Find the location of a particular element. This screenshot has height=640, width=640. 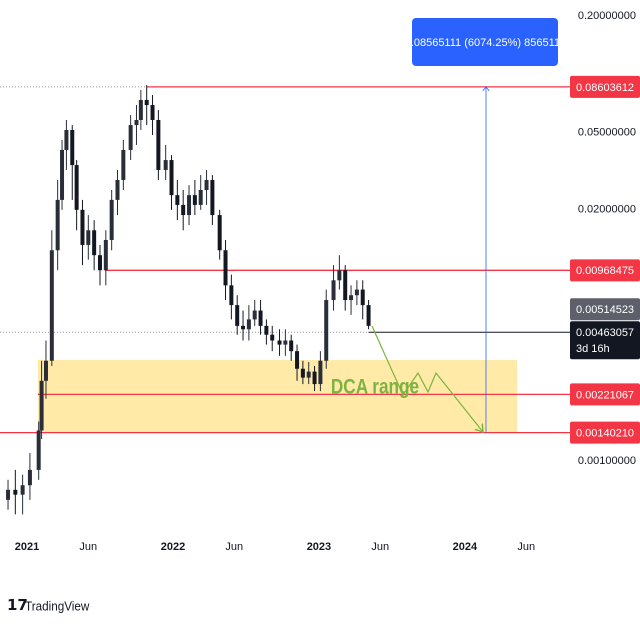

price-tag-label: 0.00514523 is located at coordinates (605, 310).